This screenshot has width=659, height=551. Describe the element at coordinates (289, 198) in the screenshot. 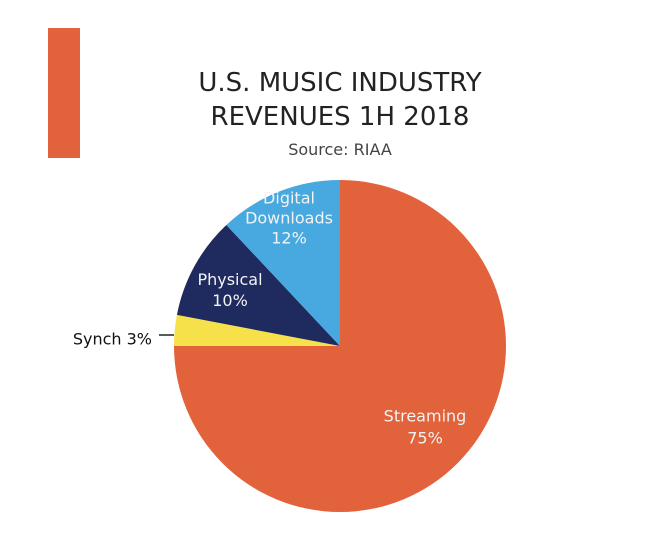

I see `slice-label-digital-downloads-line1: Digital` at that location.